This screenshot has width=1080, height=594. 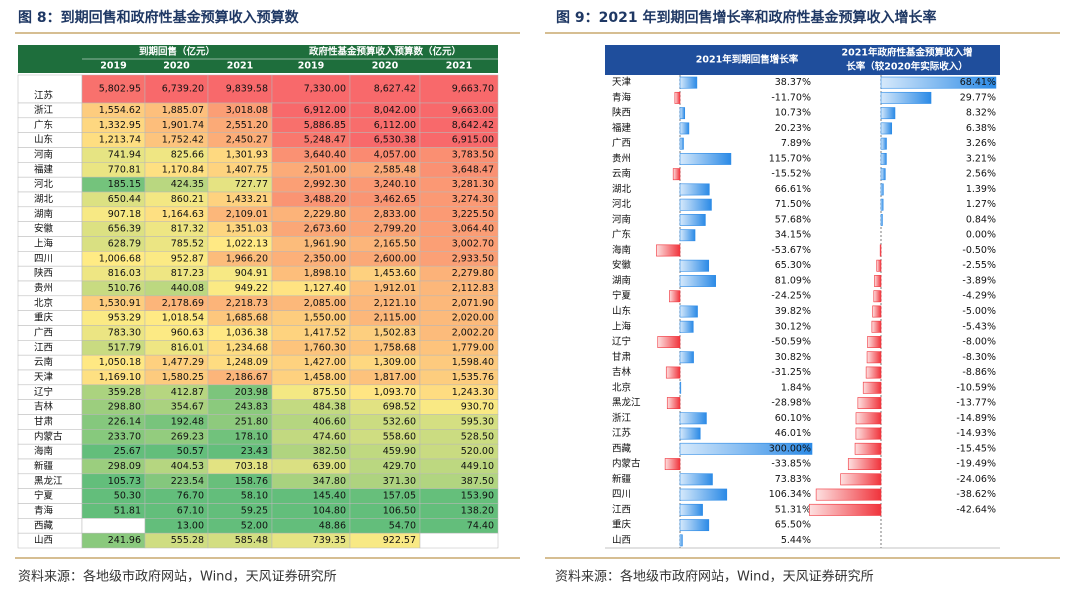 I want to click on value-label: 66.61%, so click(x=793, y=189).